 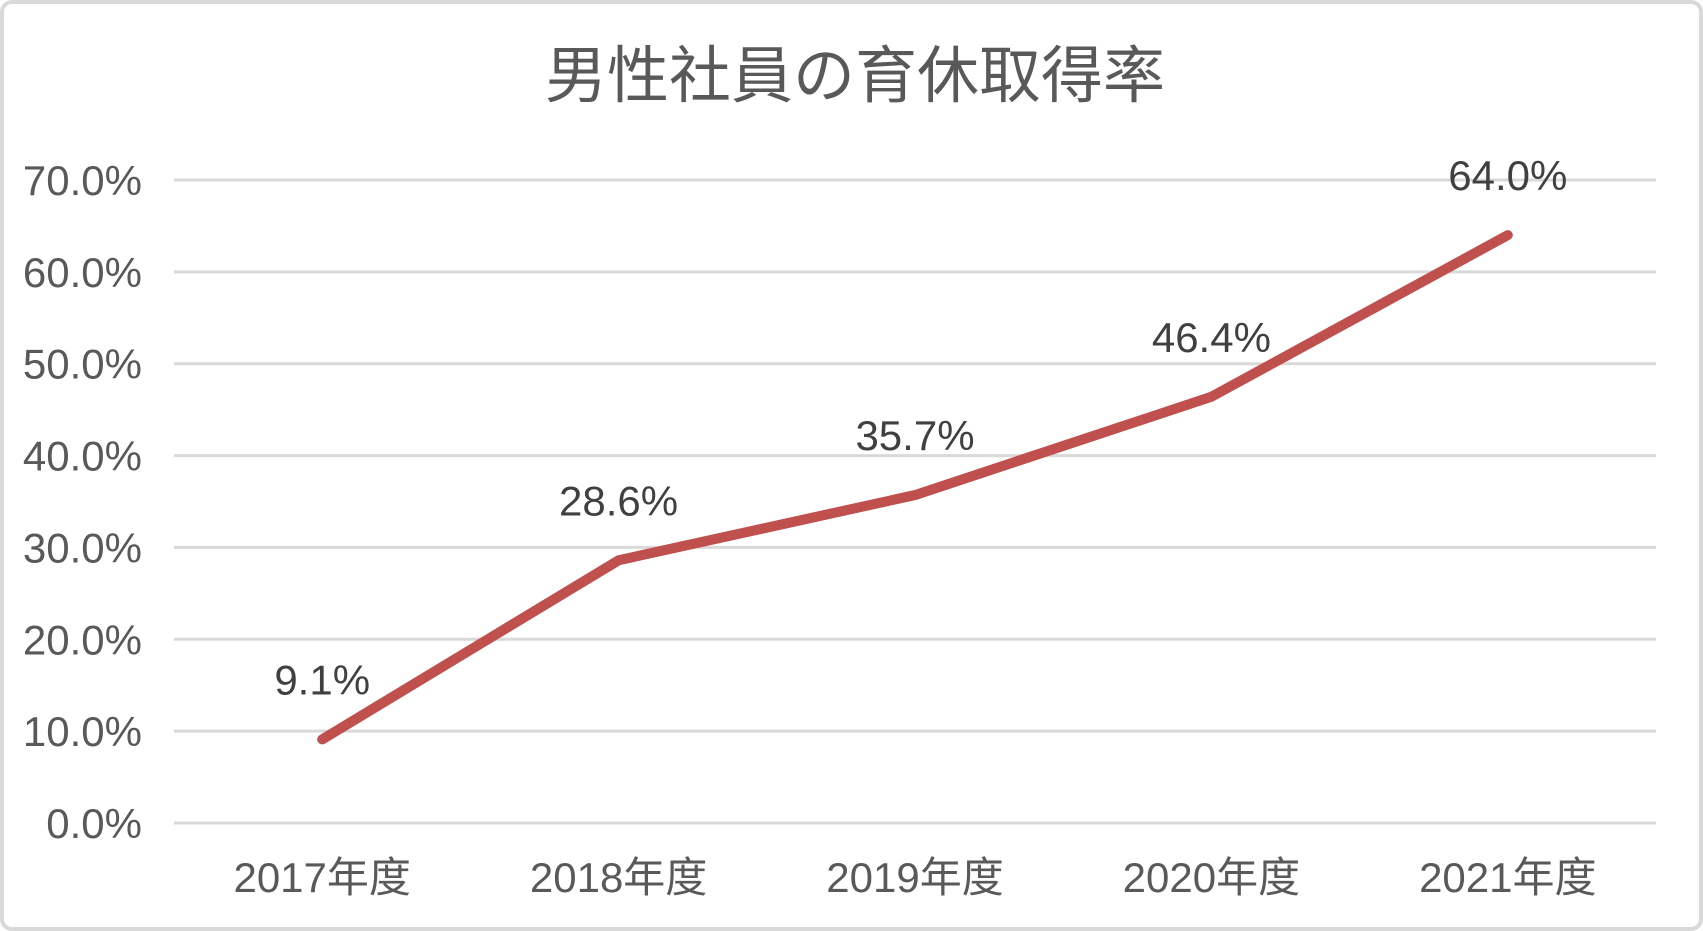 What do you see at coordinates (855, 76) in the screenshot?
I see `chart-title: 男性社員の育休取得率` at bounding box center [855, 76].